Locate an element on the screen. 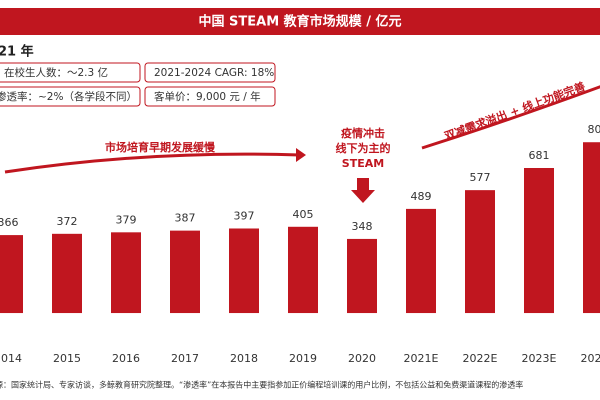 This screenshot has height=400, width=600. value-label: 366 is located at coordinates (9, 222).